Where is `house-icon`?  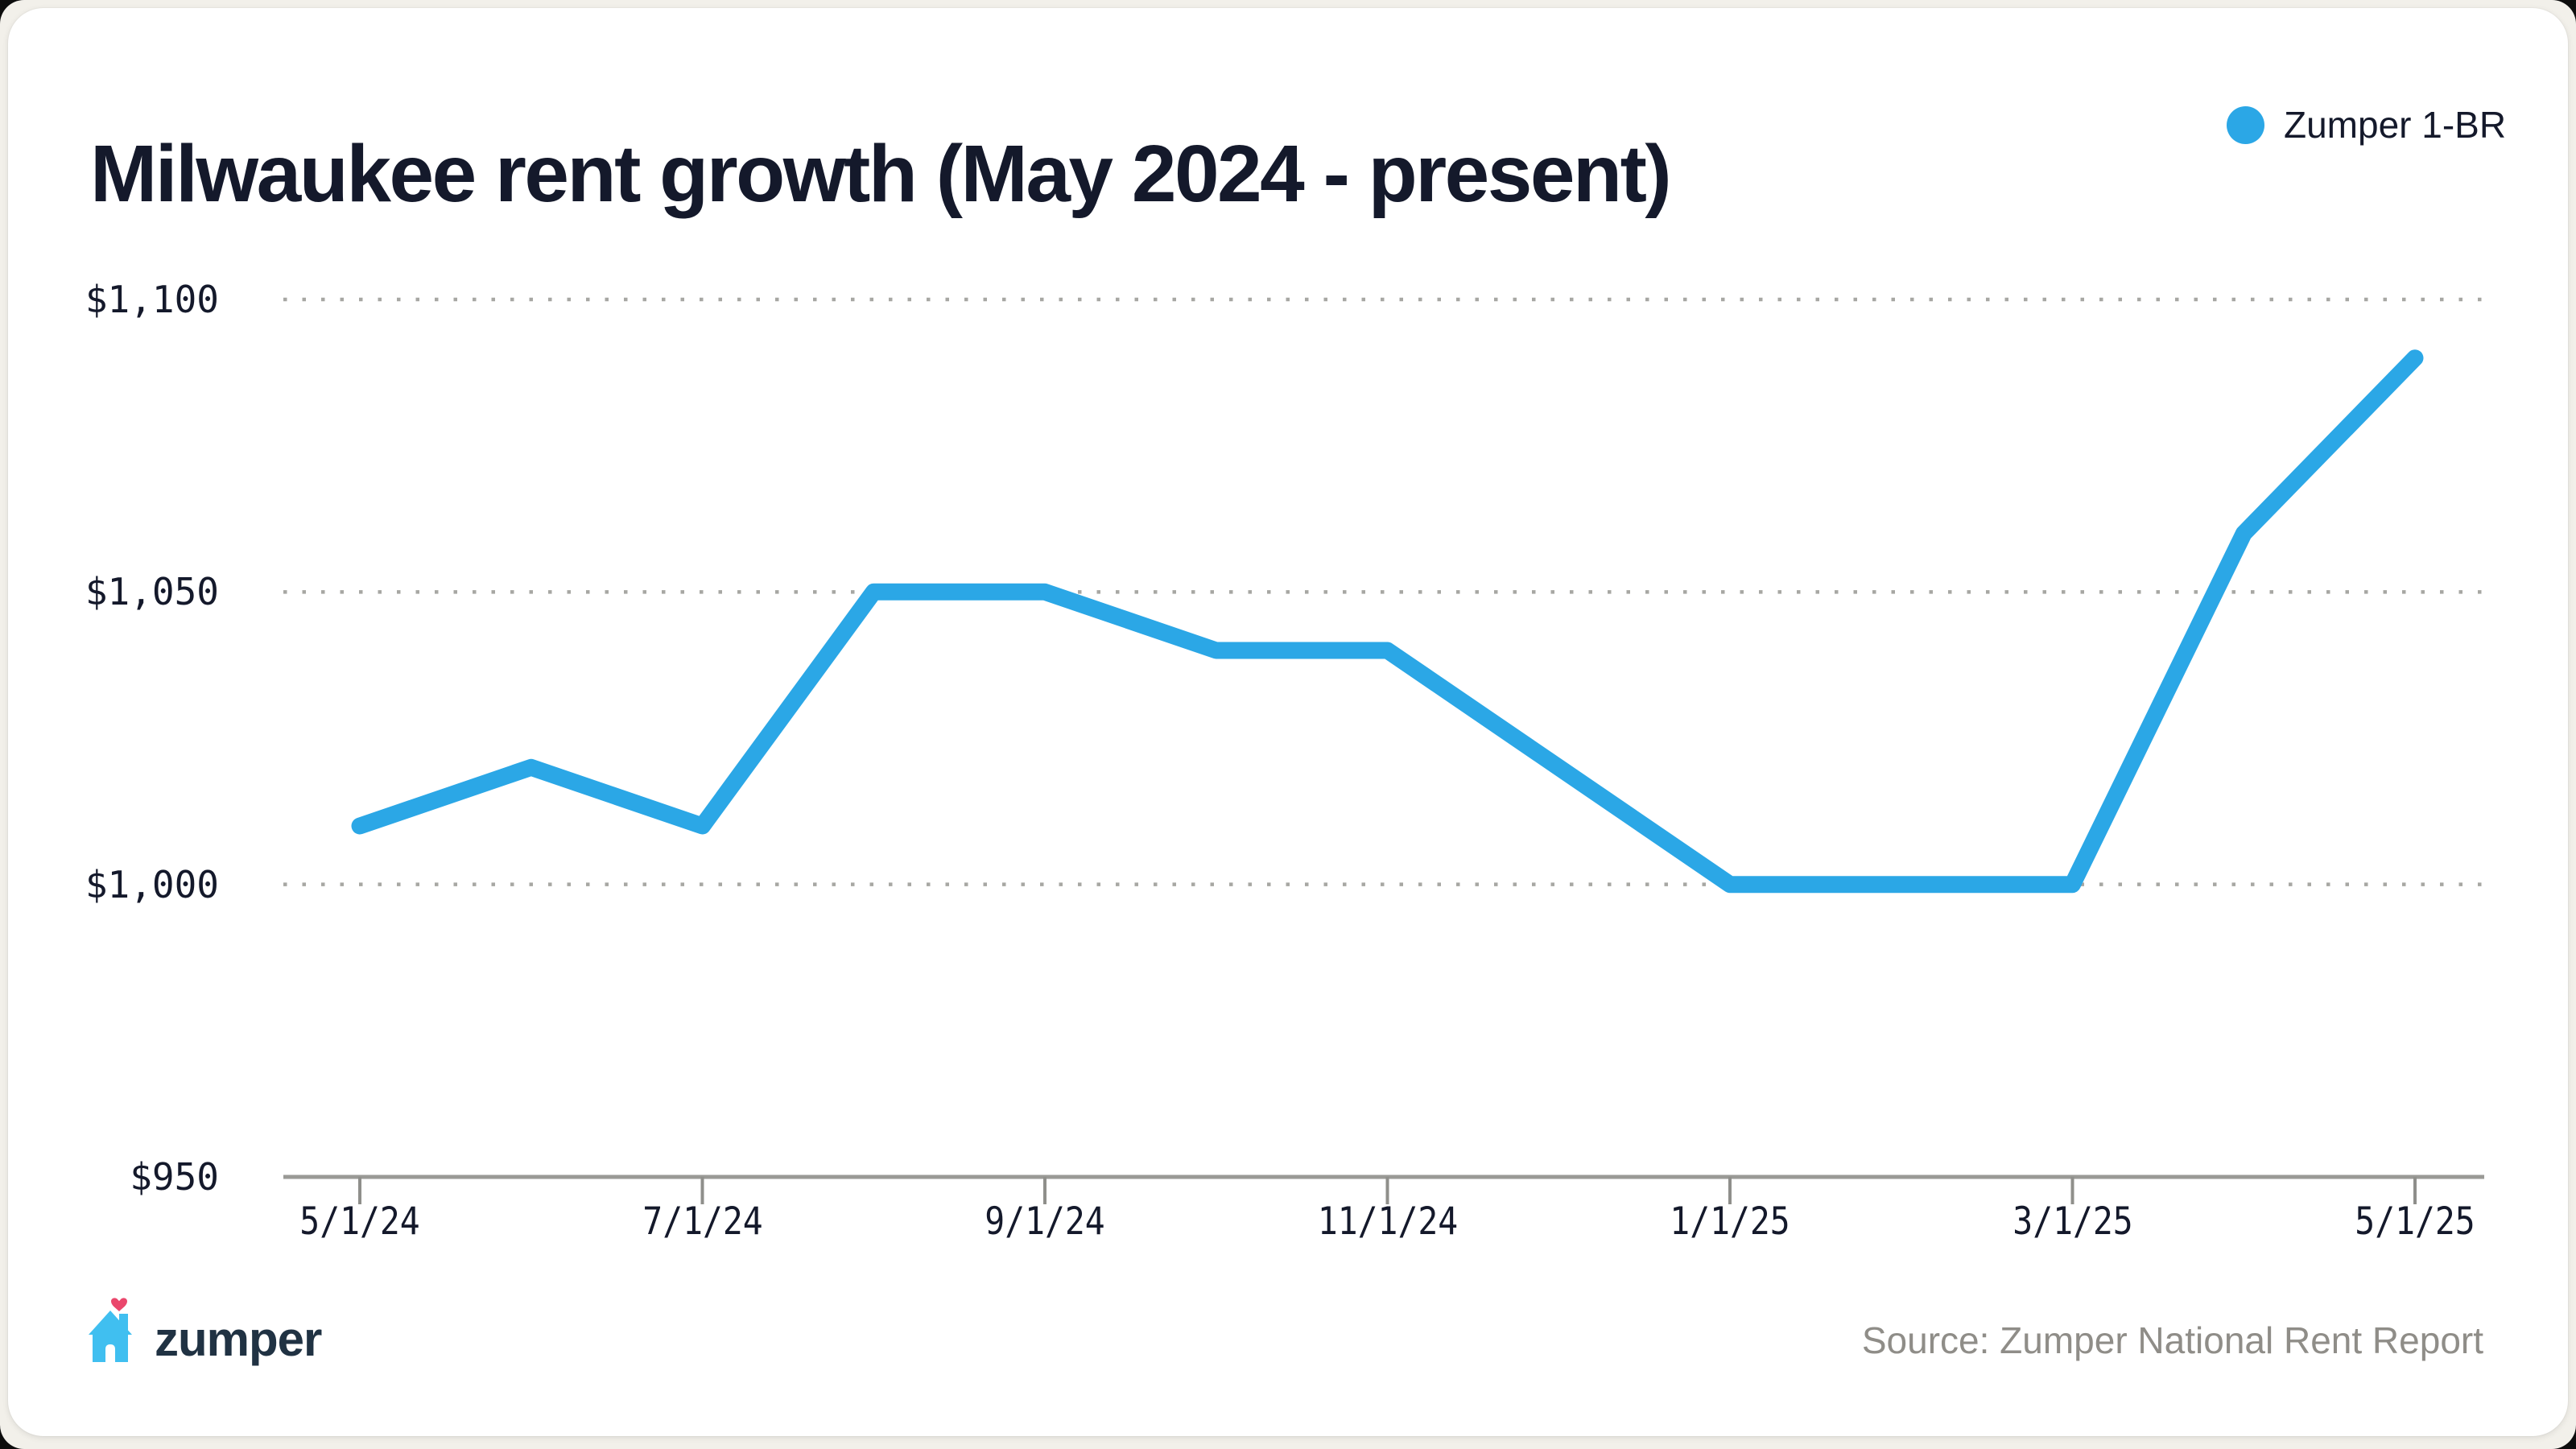 house-icon is located at coordinates (111, 1336).